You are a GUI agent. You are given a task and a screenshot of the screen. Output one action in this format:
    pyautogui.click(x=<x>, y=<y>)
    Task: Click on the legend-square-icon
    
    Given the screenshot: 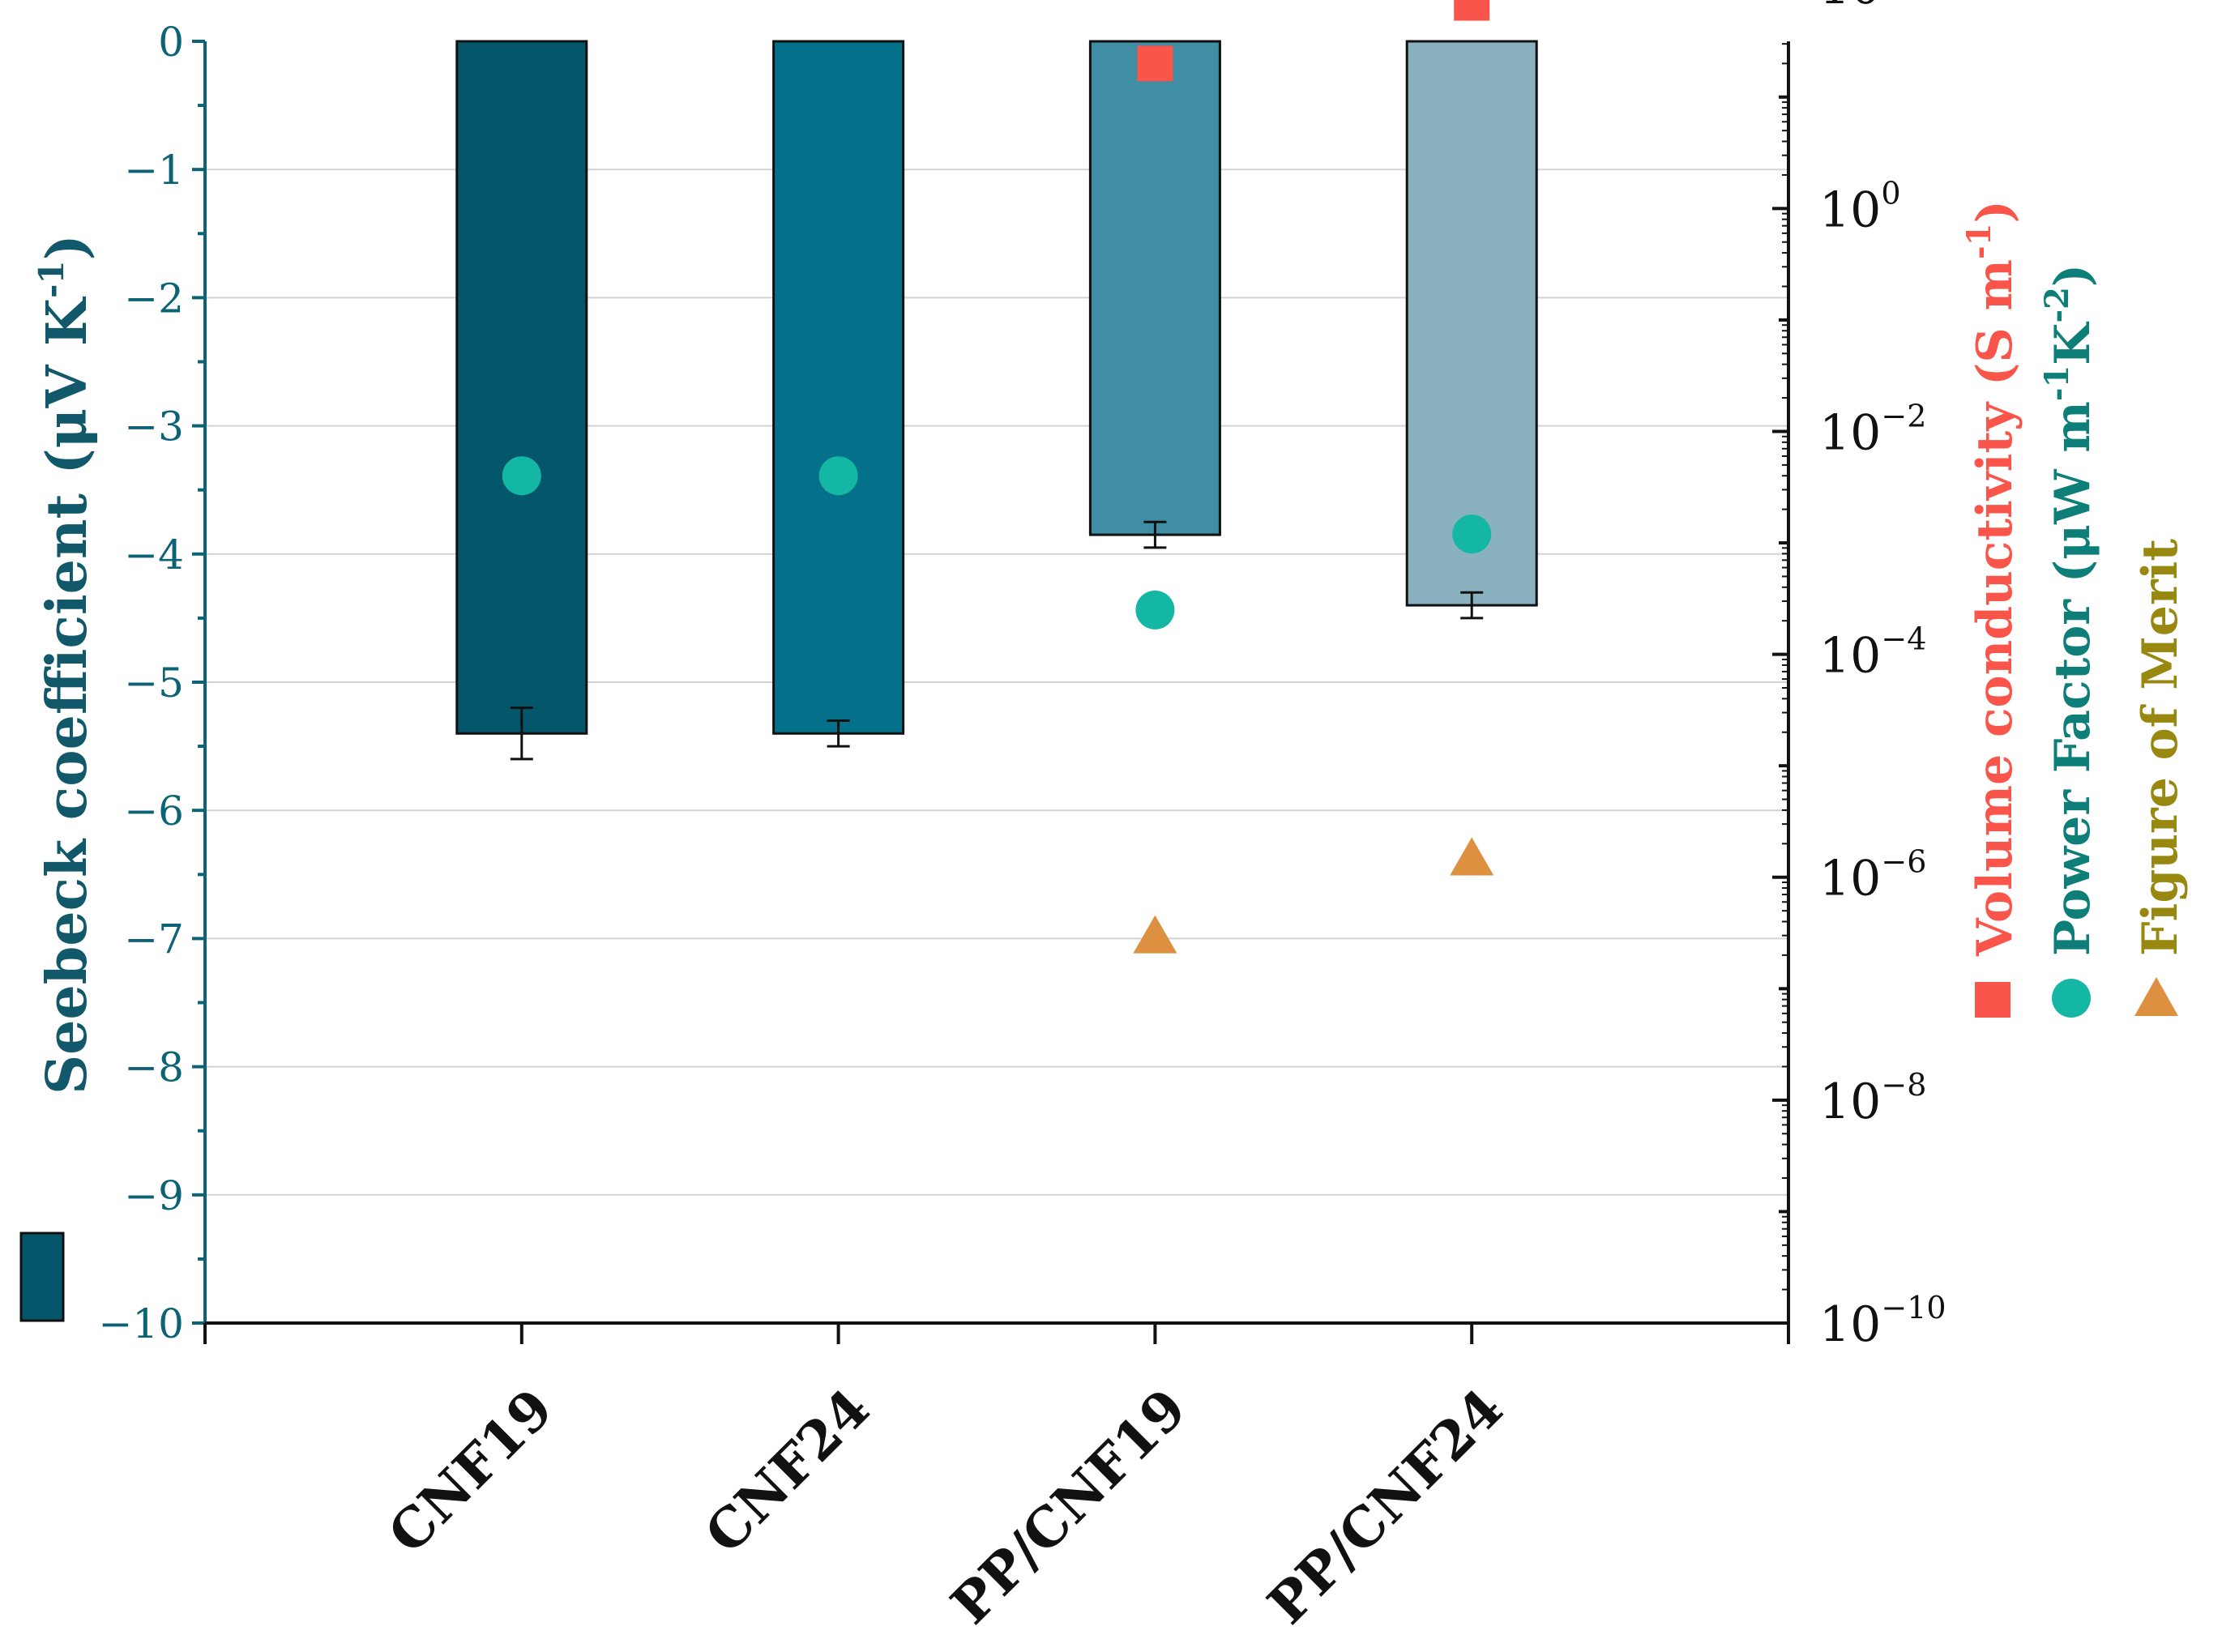 What is the action you would take?
    pyautogui.click(x=1992, y=1000)
    